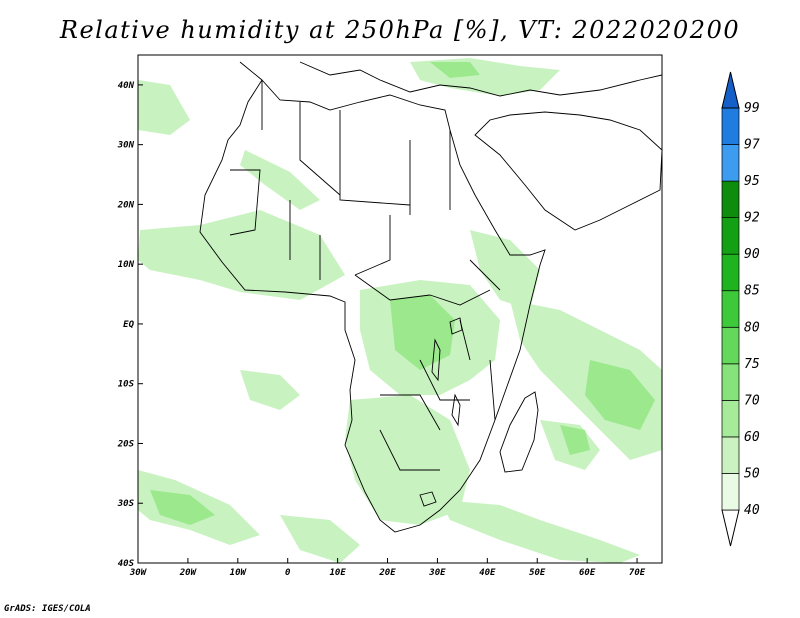 Image resolution: width=800 pixels, height=618 pixels. Describe the element at coordinates (387, 573) in the screenshot. I see `lon-tick-label: 20E` at that location.